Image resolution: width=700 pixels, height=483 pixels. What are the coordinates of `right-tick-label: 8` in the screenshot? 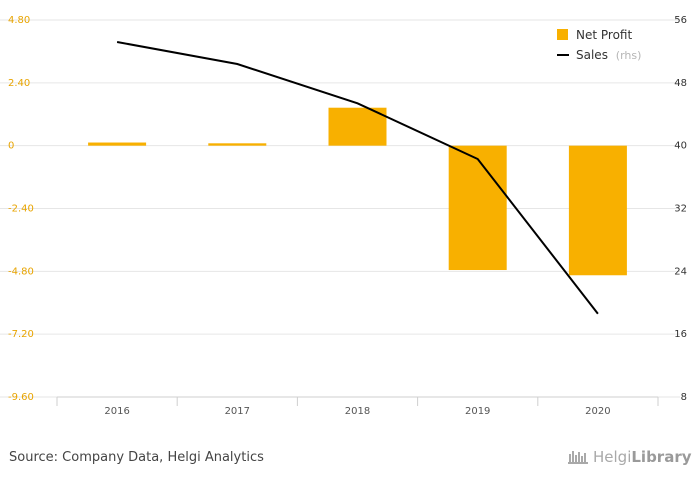 It's located at (684, 397).